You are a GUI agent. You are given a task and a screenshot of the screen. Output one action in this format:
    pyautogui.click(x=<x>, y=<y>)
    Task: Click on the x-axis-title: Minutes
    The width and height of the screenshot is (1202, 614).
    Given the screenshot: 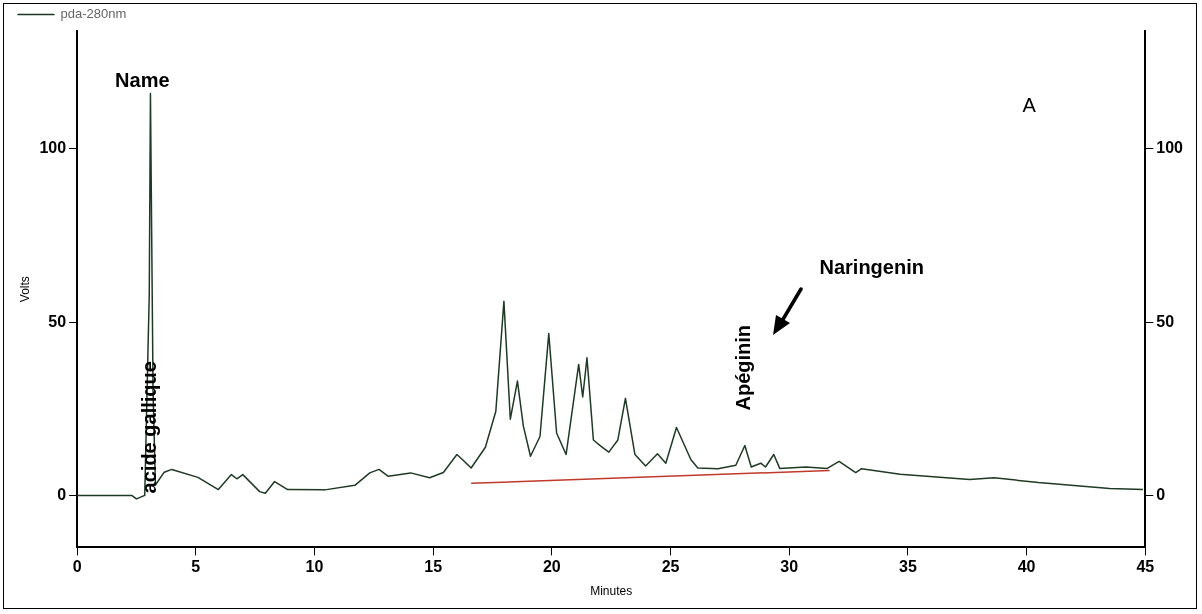 What is the action you would take?
    pyautogui.click(x=611, y=591)
    